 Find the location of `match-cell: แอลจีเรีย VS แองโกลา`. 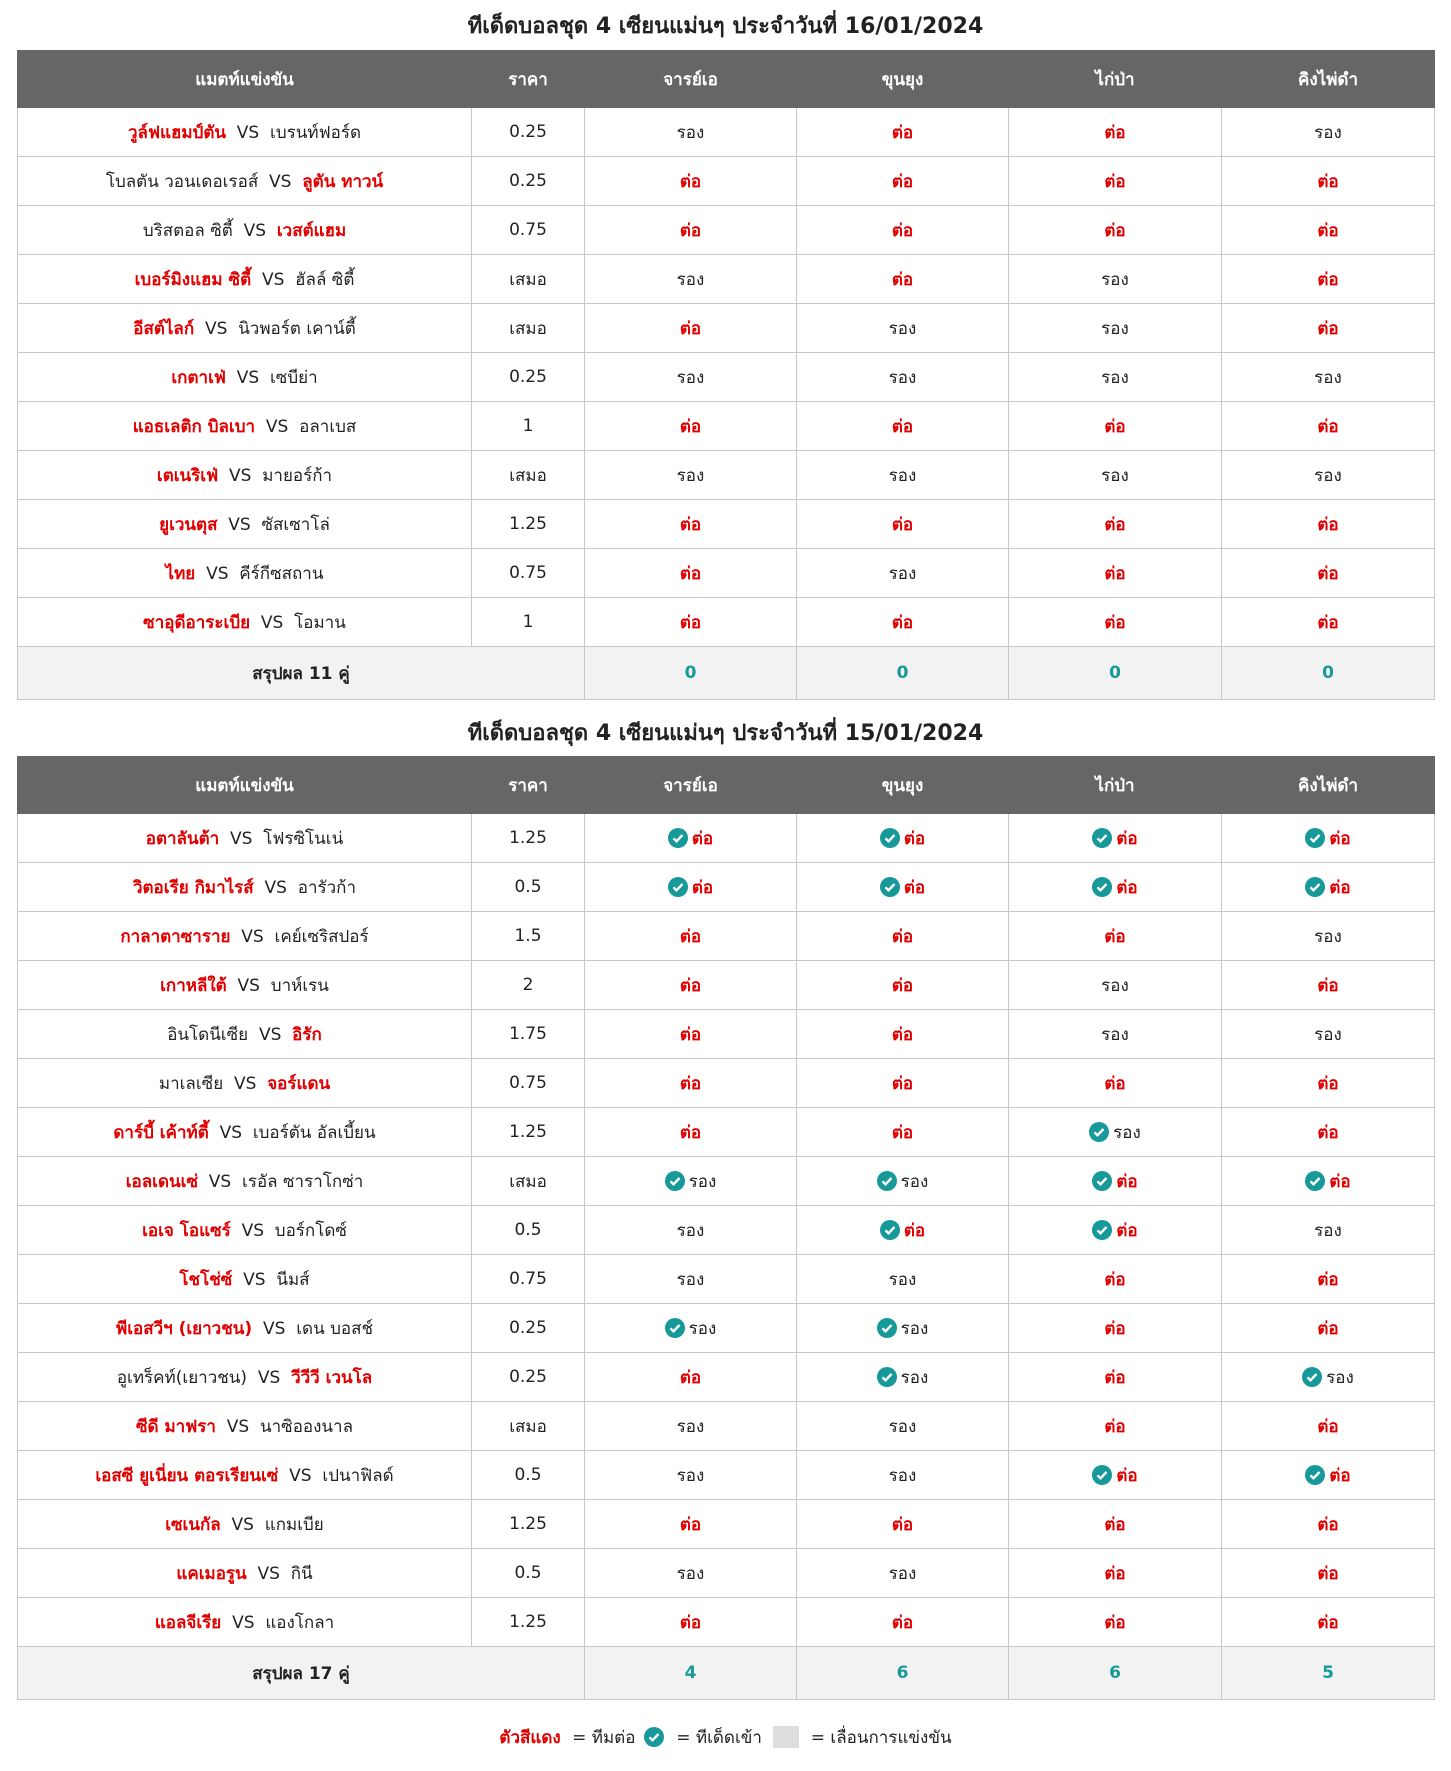

match-cell: แอลจีเรีย VS แองโกลา is located at coordinates (244, 1622).